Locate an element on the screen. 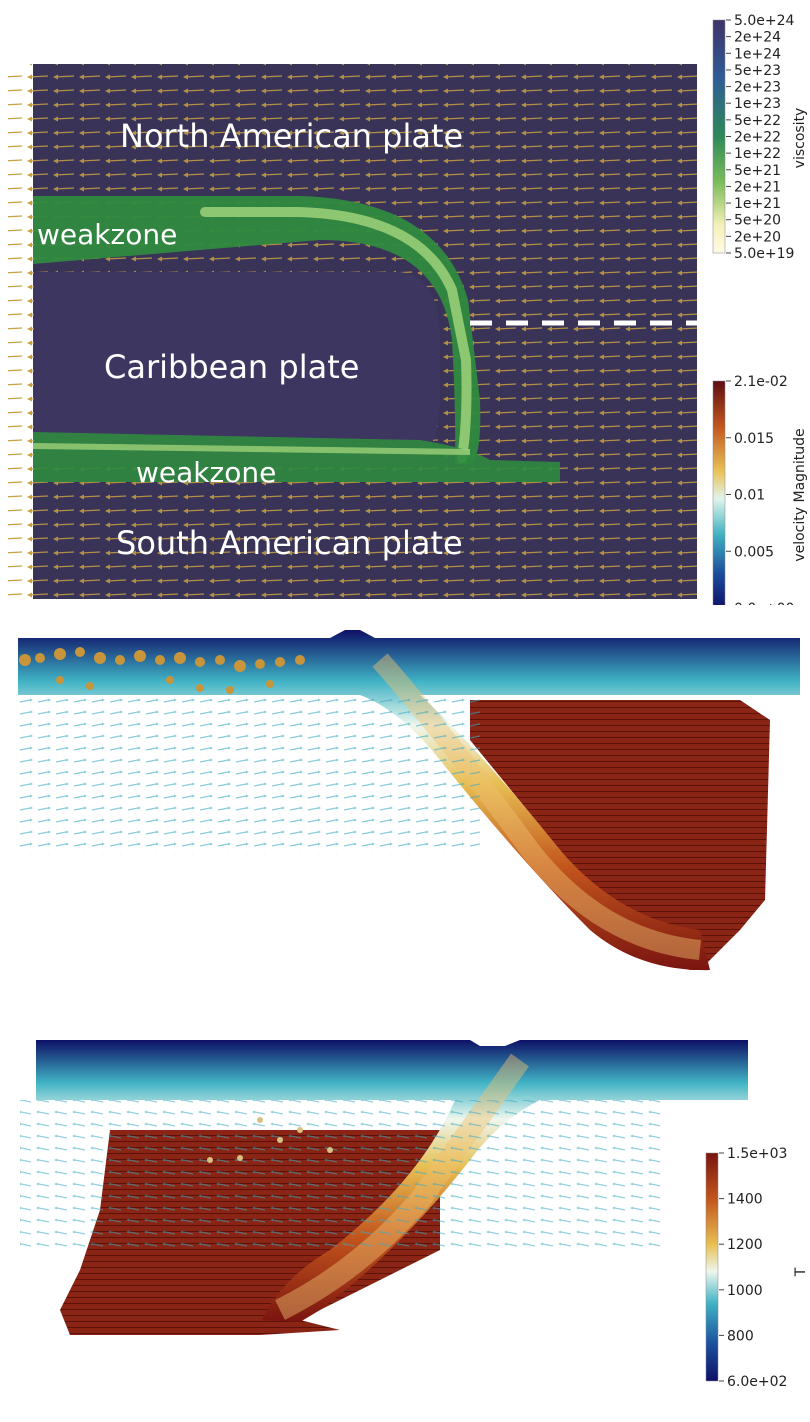 This screenshot has width=810, height=1422. viscosity-colorbar-title: viscosity is located at coordinates (800, 138).